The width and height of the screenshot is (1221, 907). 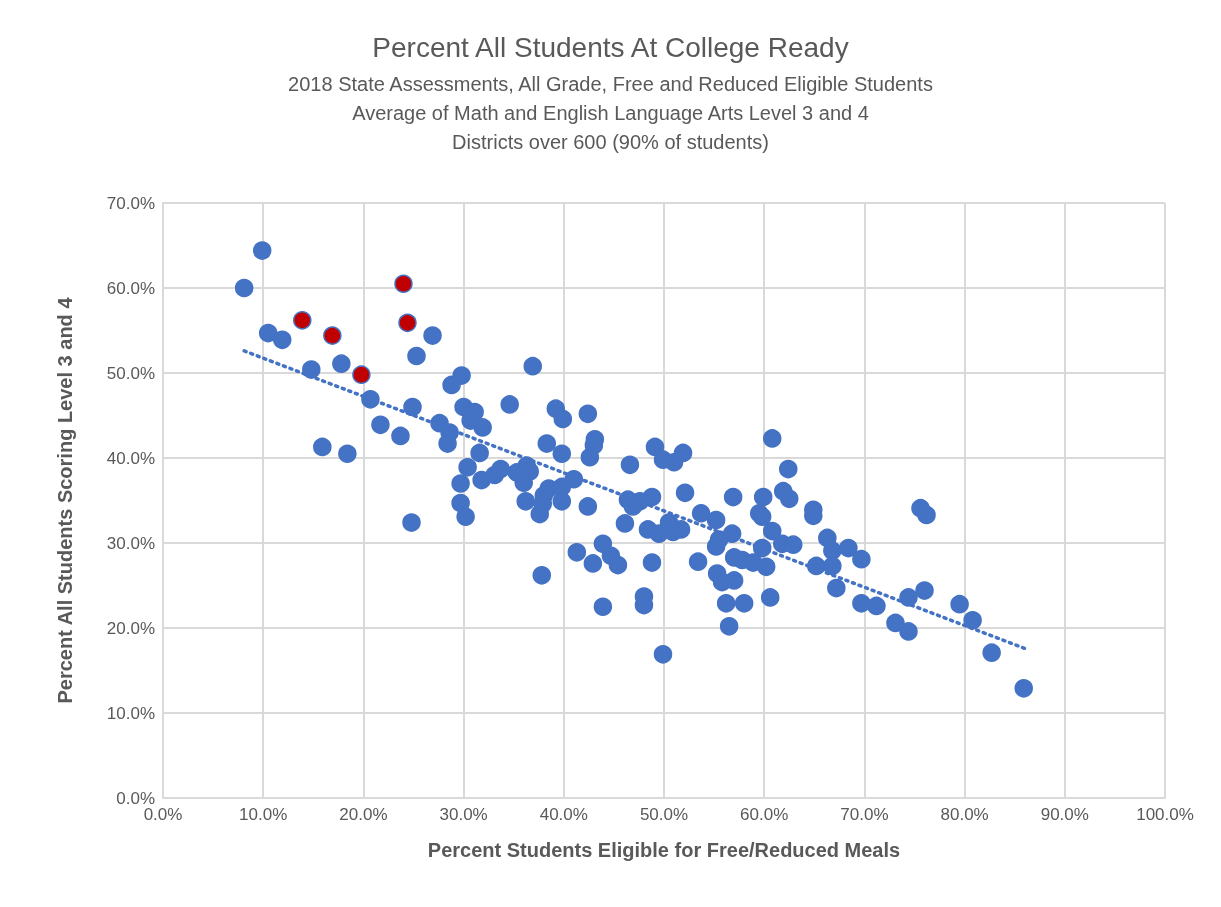 I want to click on x-tick-label: 100.0%, so click(x=1165, y=814).